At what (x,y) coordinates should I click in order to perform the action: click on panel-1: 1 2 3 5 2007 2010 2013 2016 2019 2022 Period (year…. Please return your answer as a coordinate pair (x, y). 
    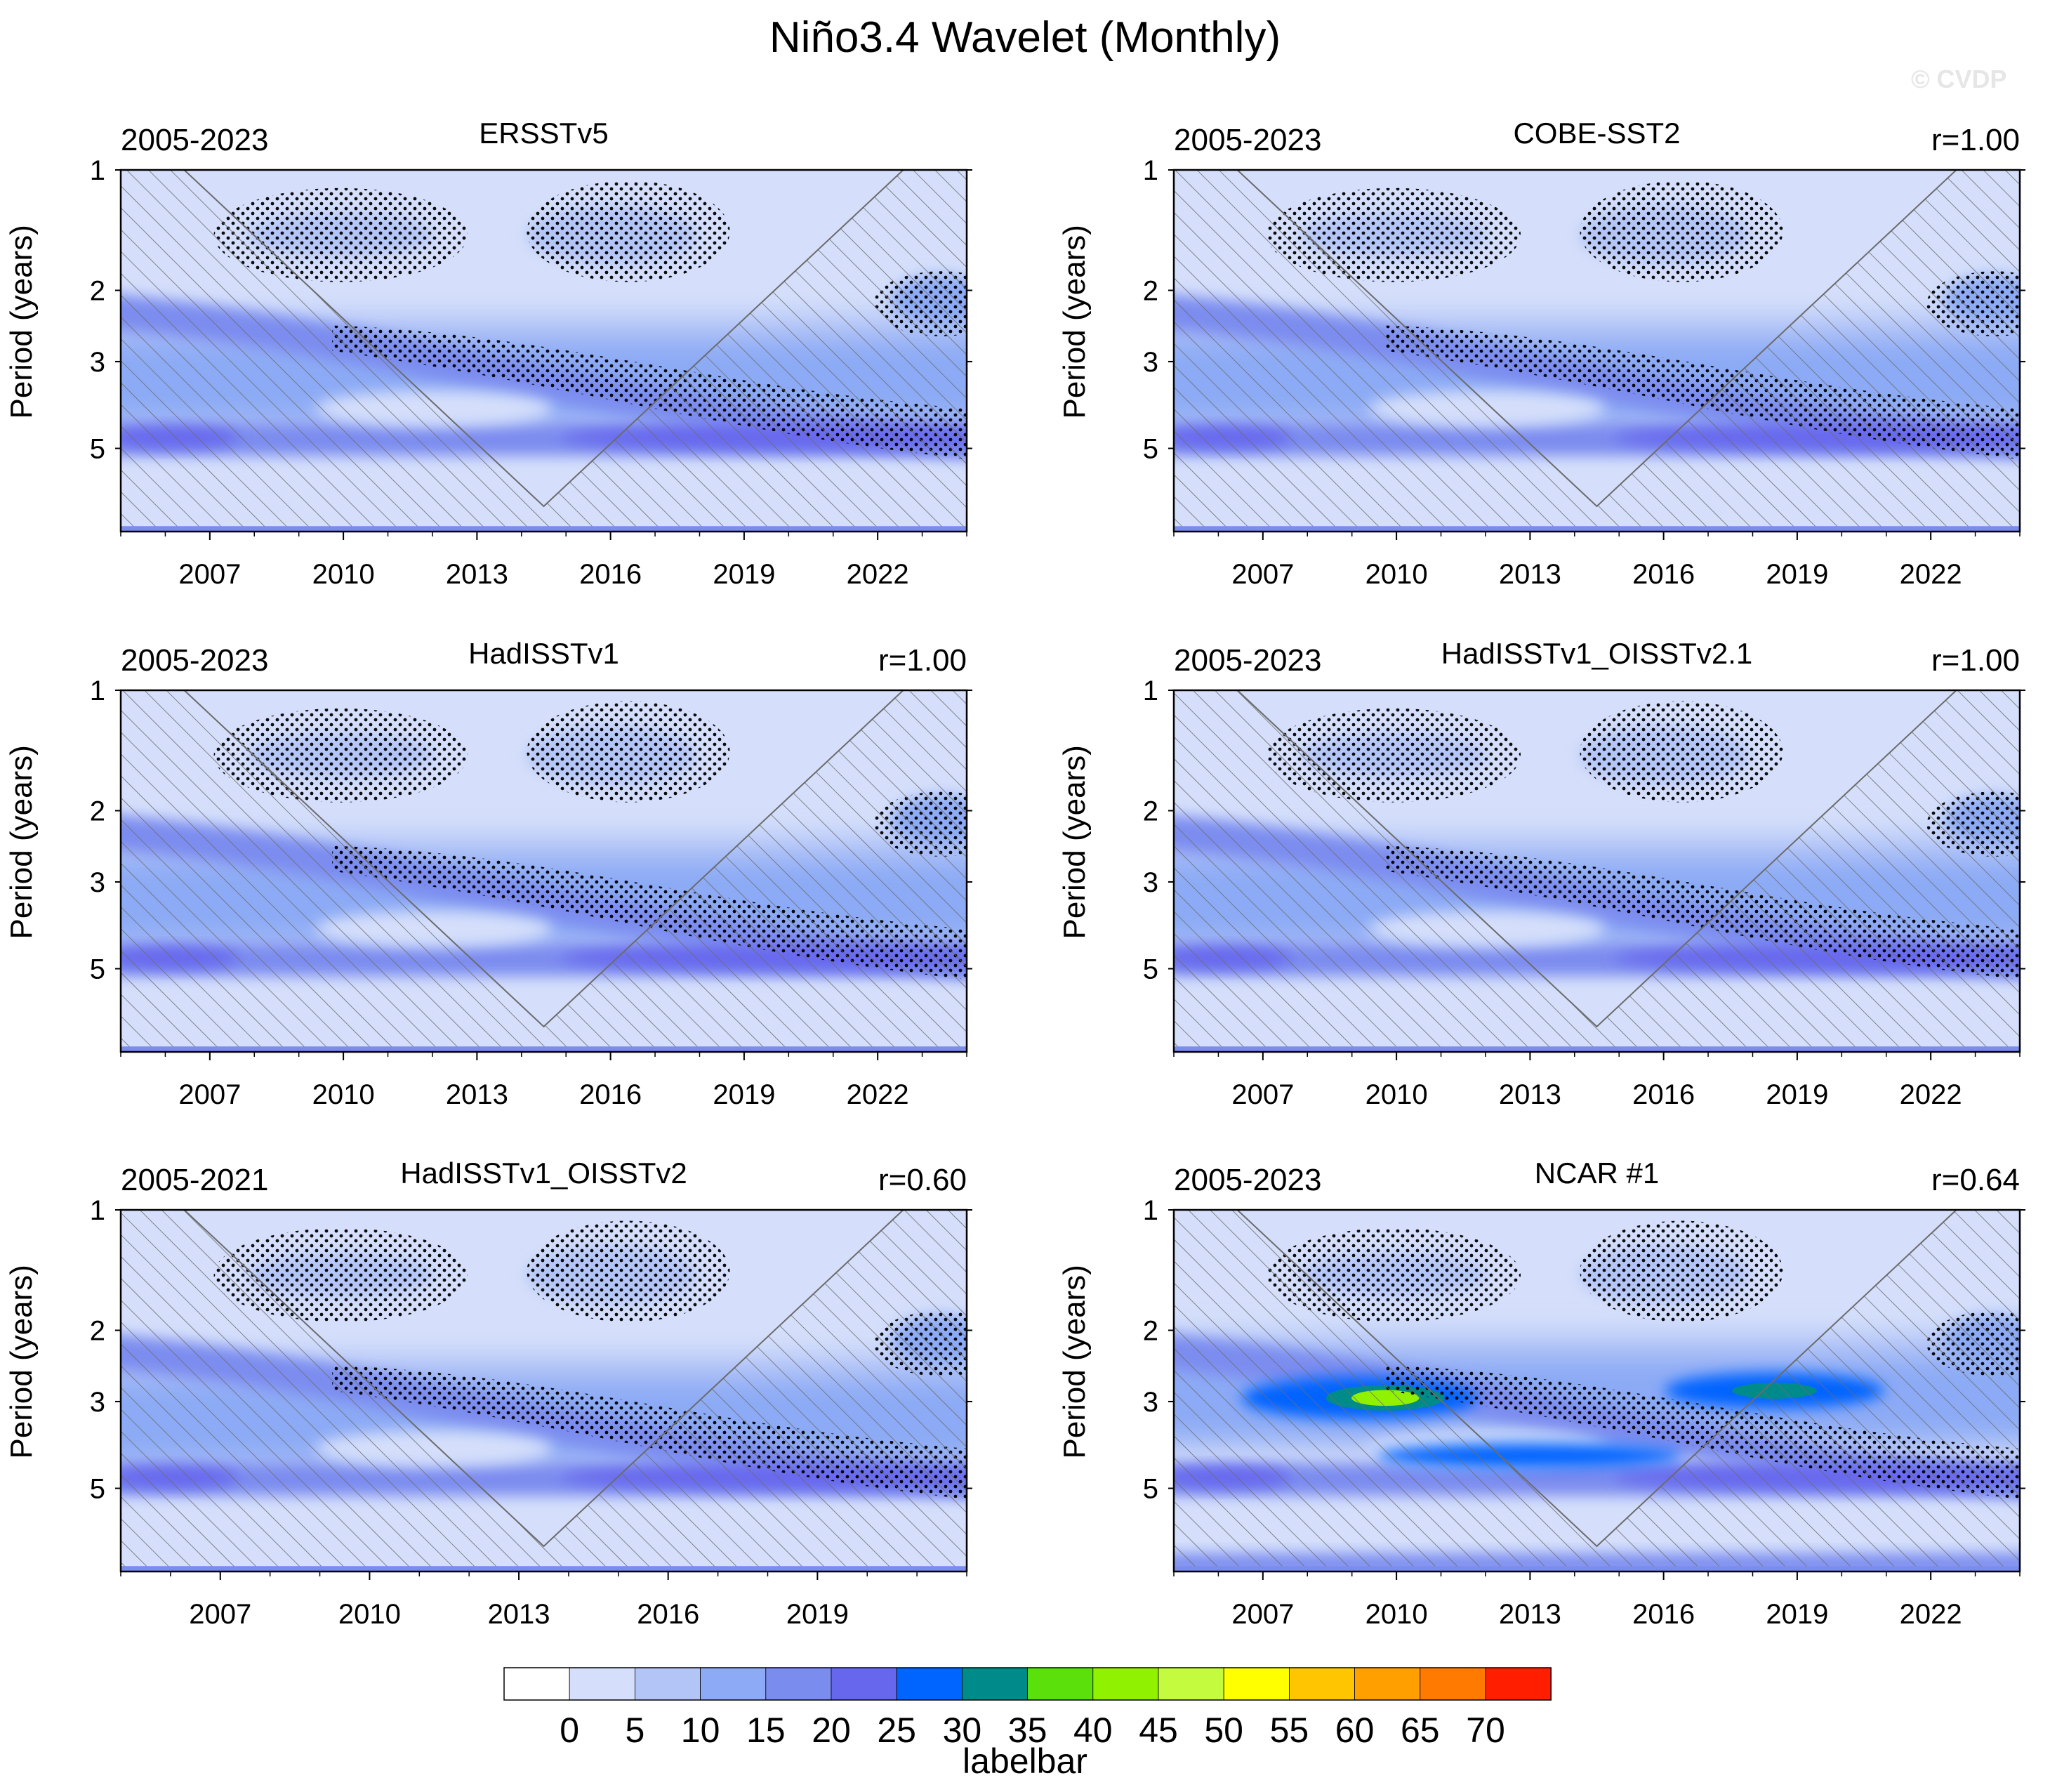
    Looking at the image, I should click on (488, 353).